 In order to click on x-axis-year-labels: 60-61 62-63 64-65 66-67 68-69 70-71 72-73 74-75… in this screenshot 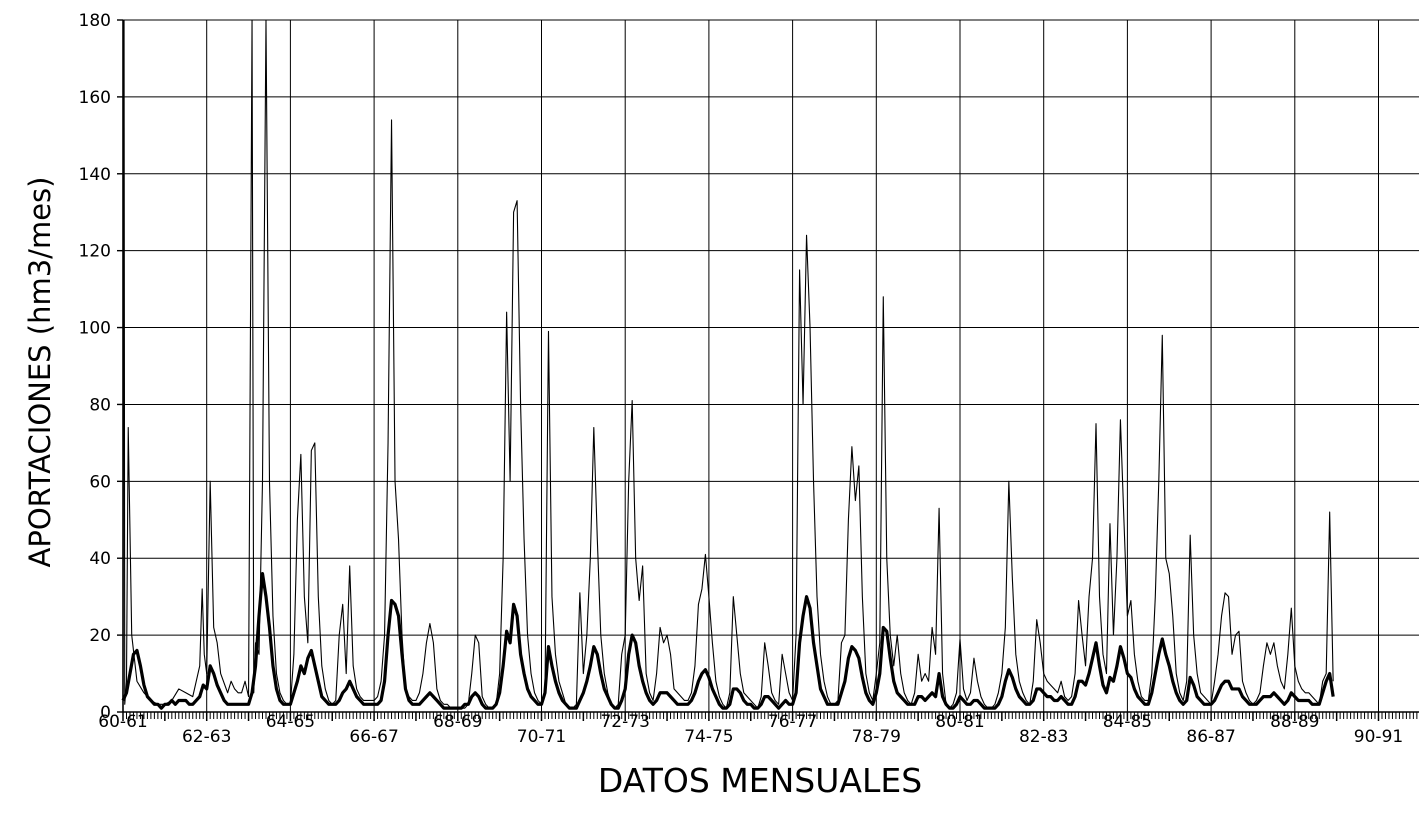, I will do `click(750, 729)`.